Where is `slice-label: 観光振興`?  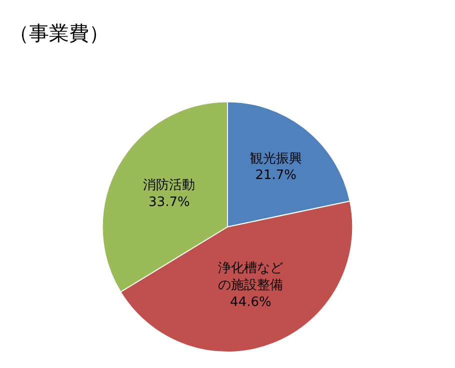 slice-label: 観光振興 is located at coordinates (276, 158).